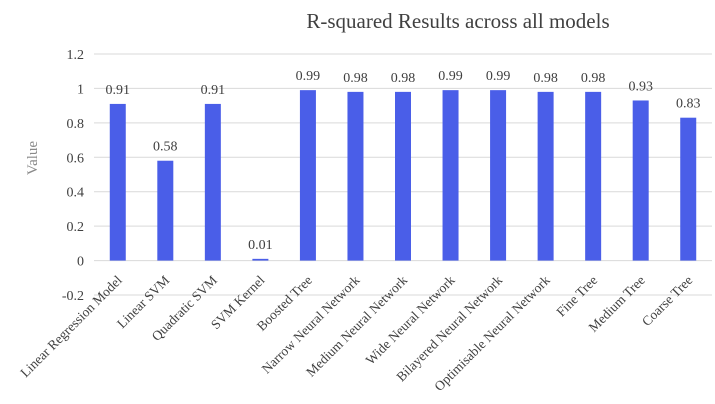 The width and height of the screenshot is (715, 404). What do you see at coordinates (76, 158) in the screenshot?
I see `y-tick-label: 0.6` at bounding box center [76, 158].